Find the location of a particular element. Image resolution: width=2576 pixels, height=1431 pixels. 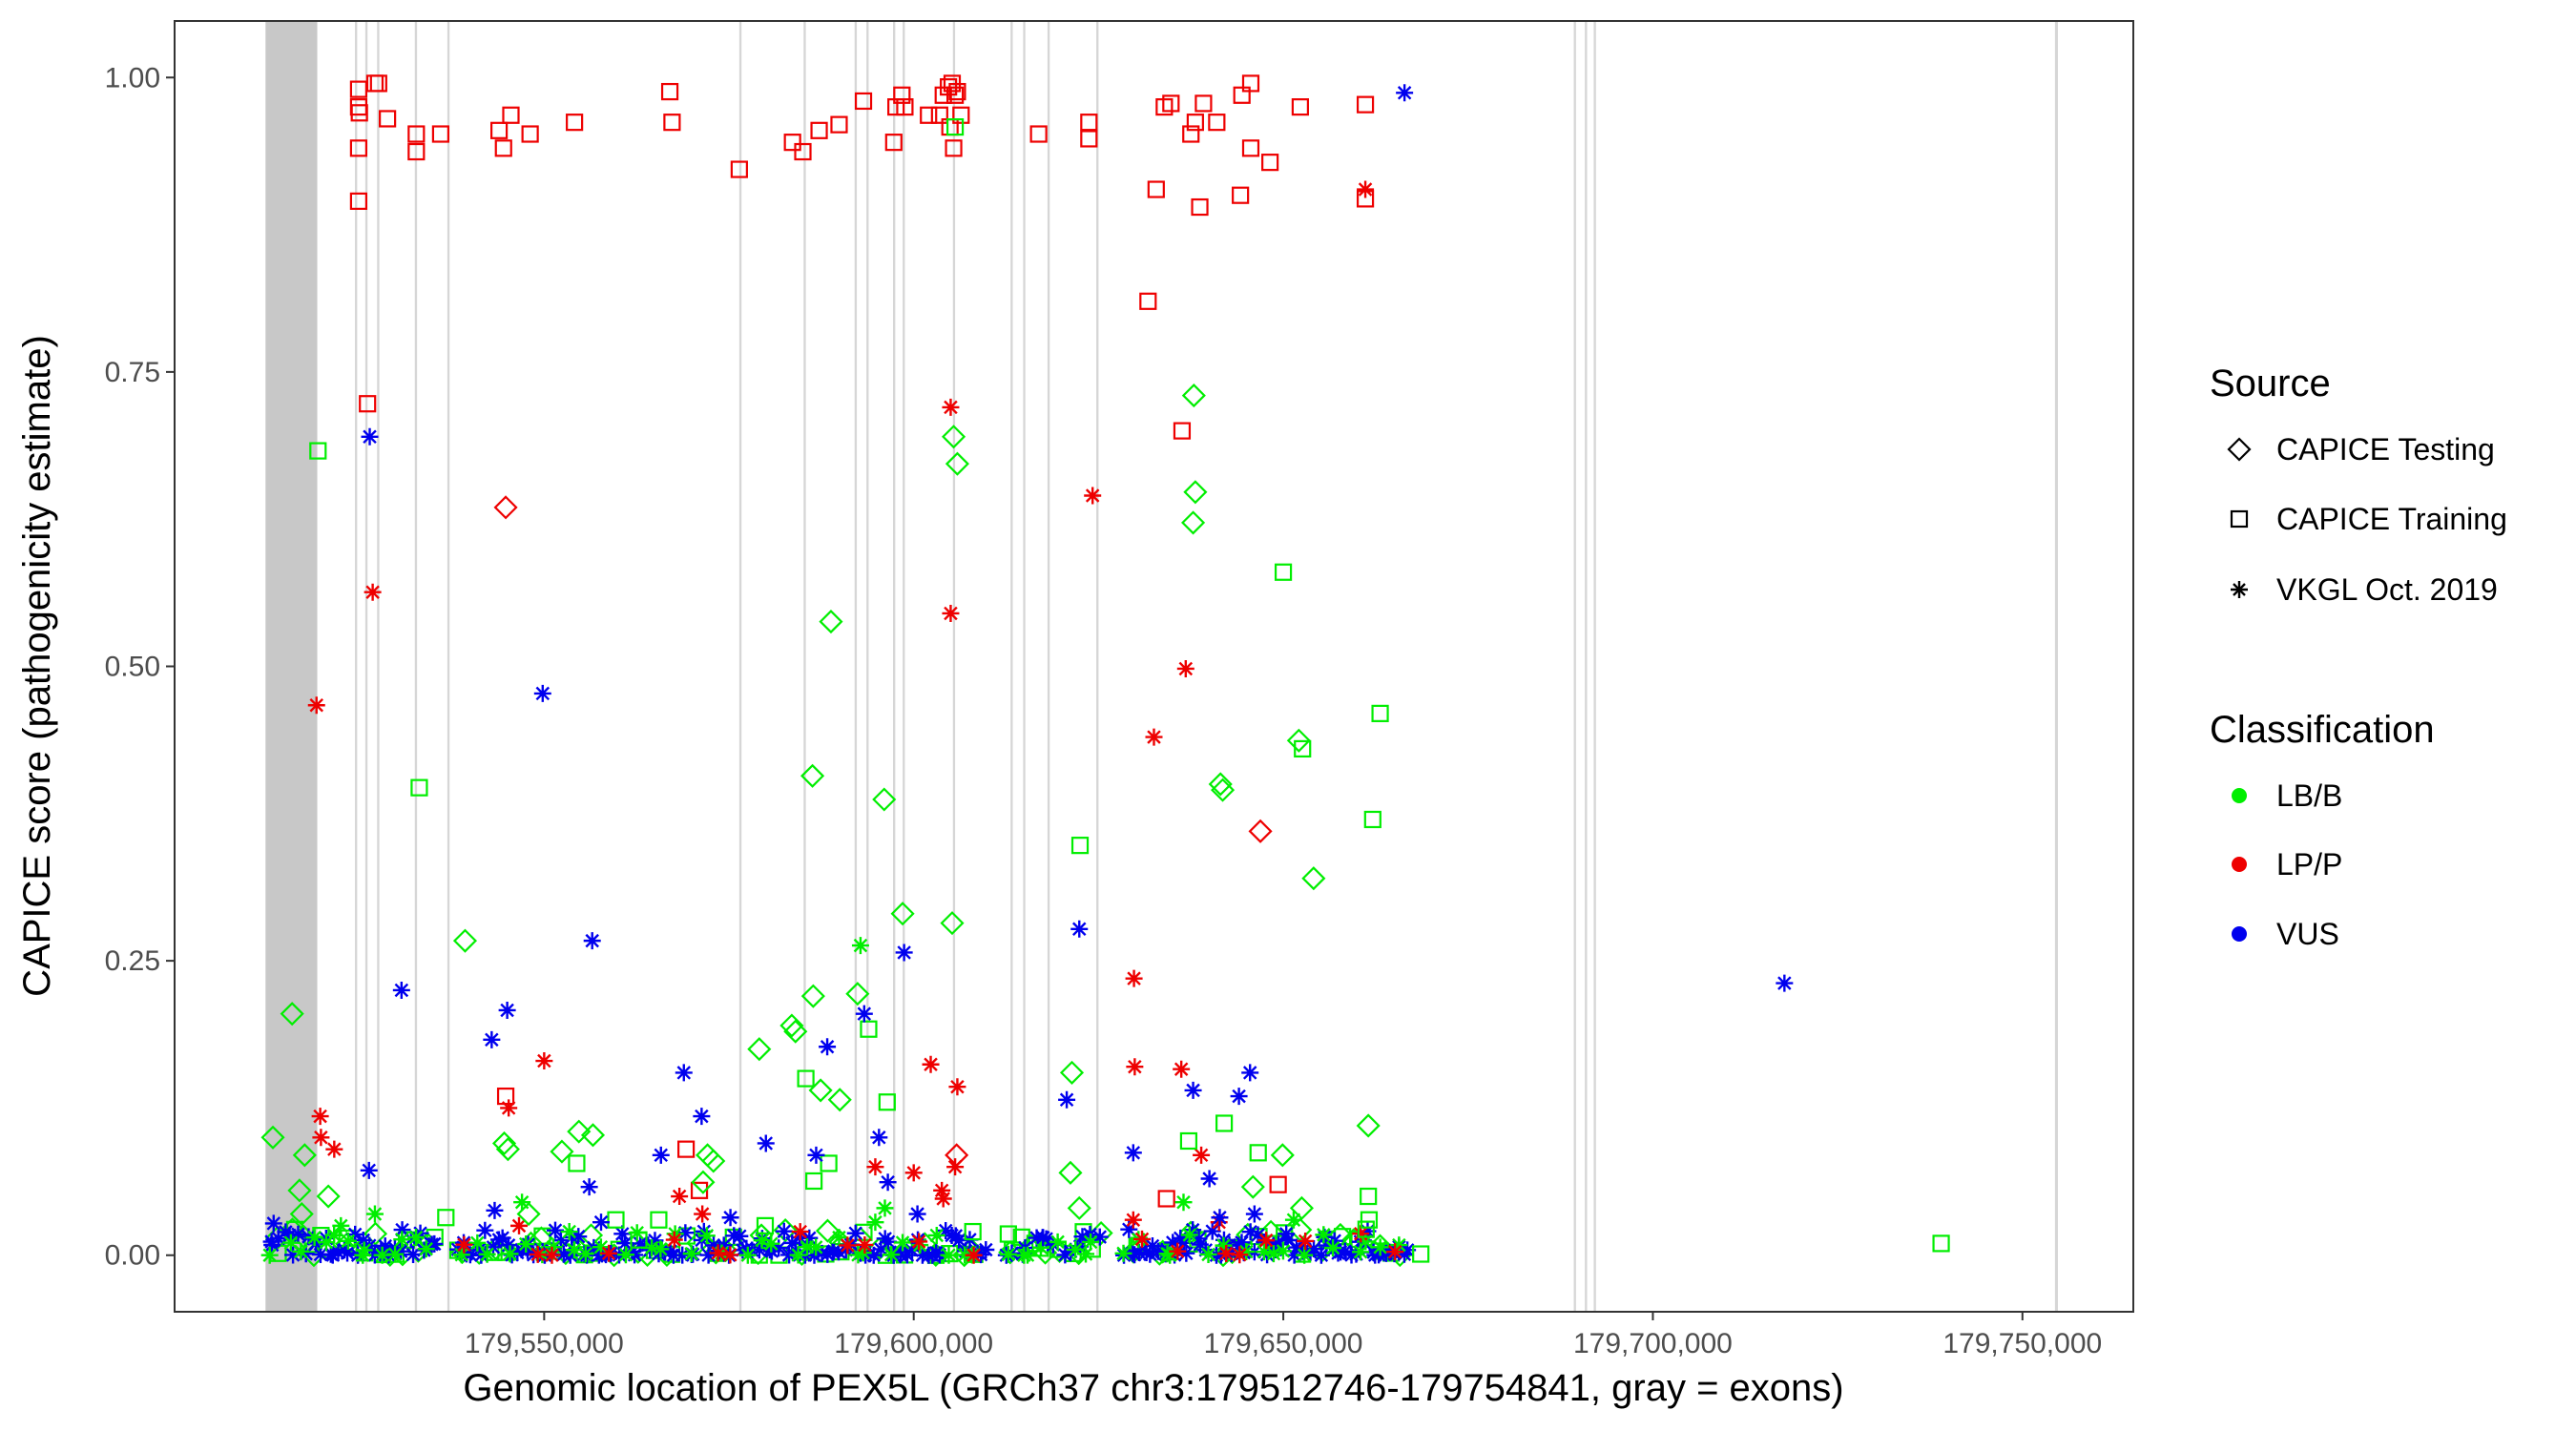

legend-item-vkgl: VKGL Oct. 2019 is located at coordinates (2364, 590).